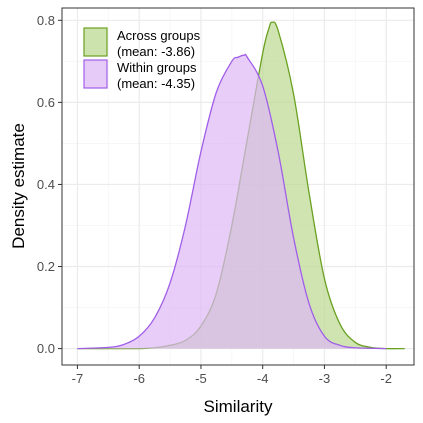  I want to click on legend-key-across-groups, so click(95, 42).